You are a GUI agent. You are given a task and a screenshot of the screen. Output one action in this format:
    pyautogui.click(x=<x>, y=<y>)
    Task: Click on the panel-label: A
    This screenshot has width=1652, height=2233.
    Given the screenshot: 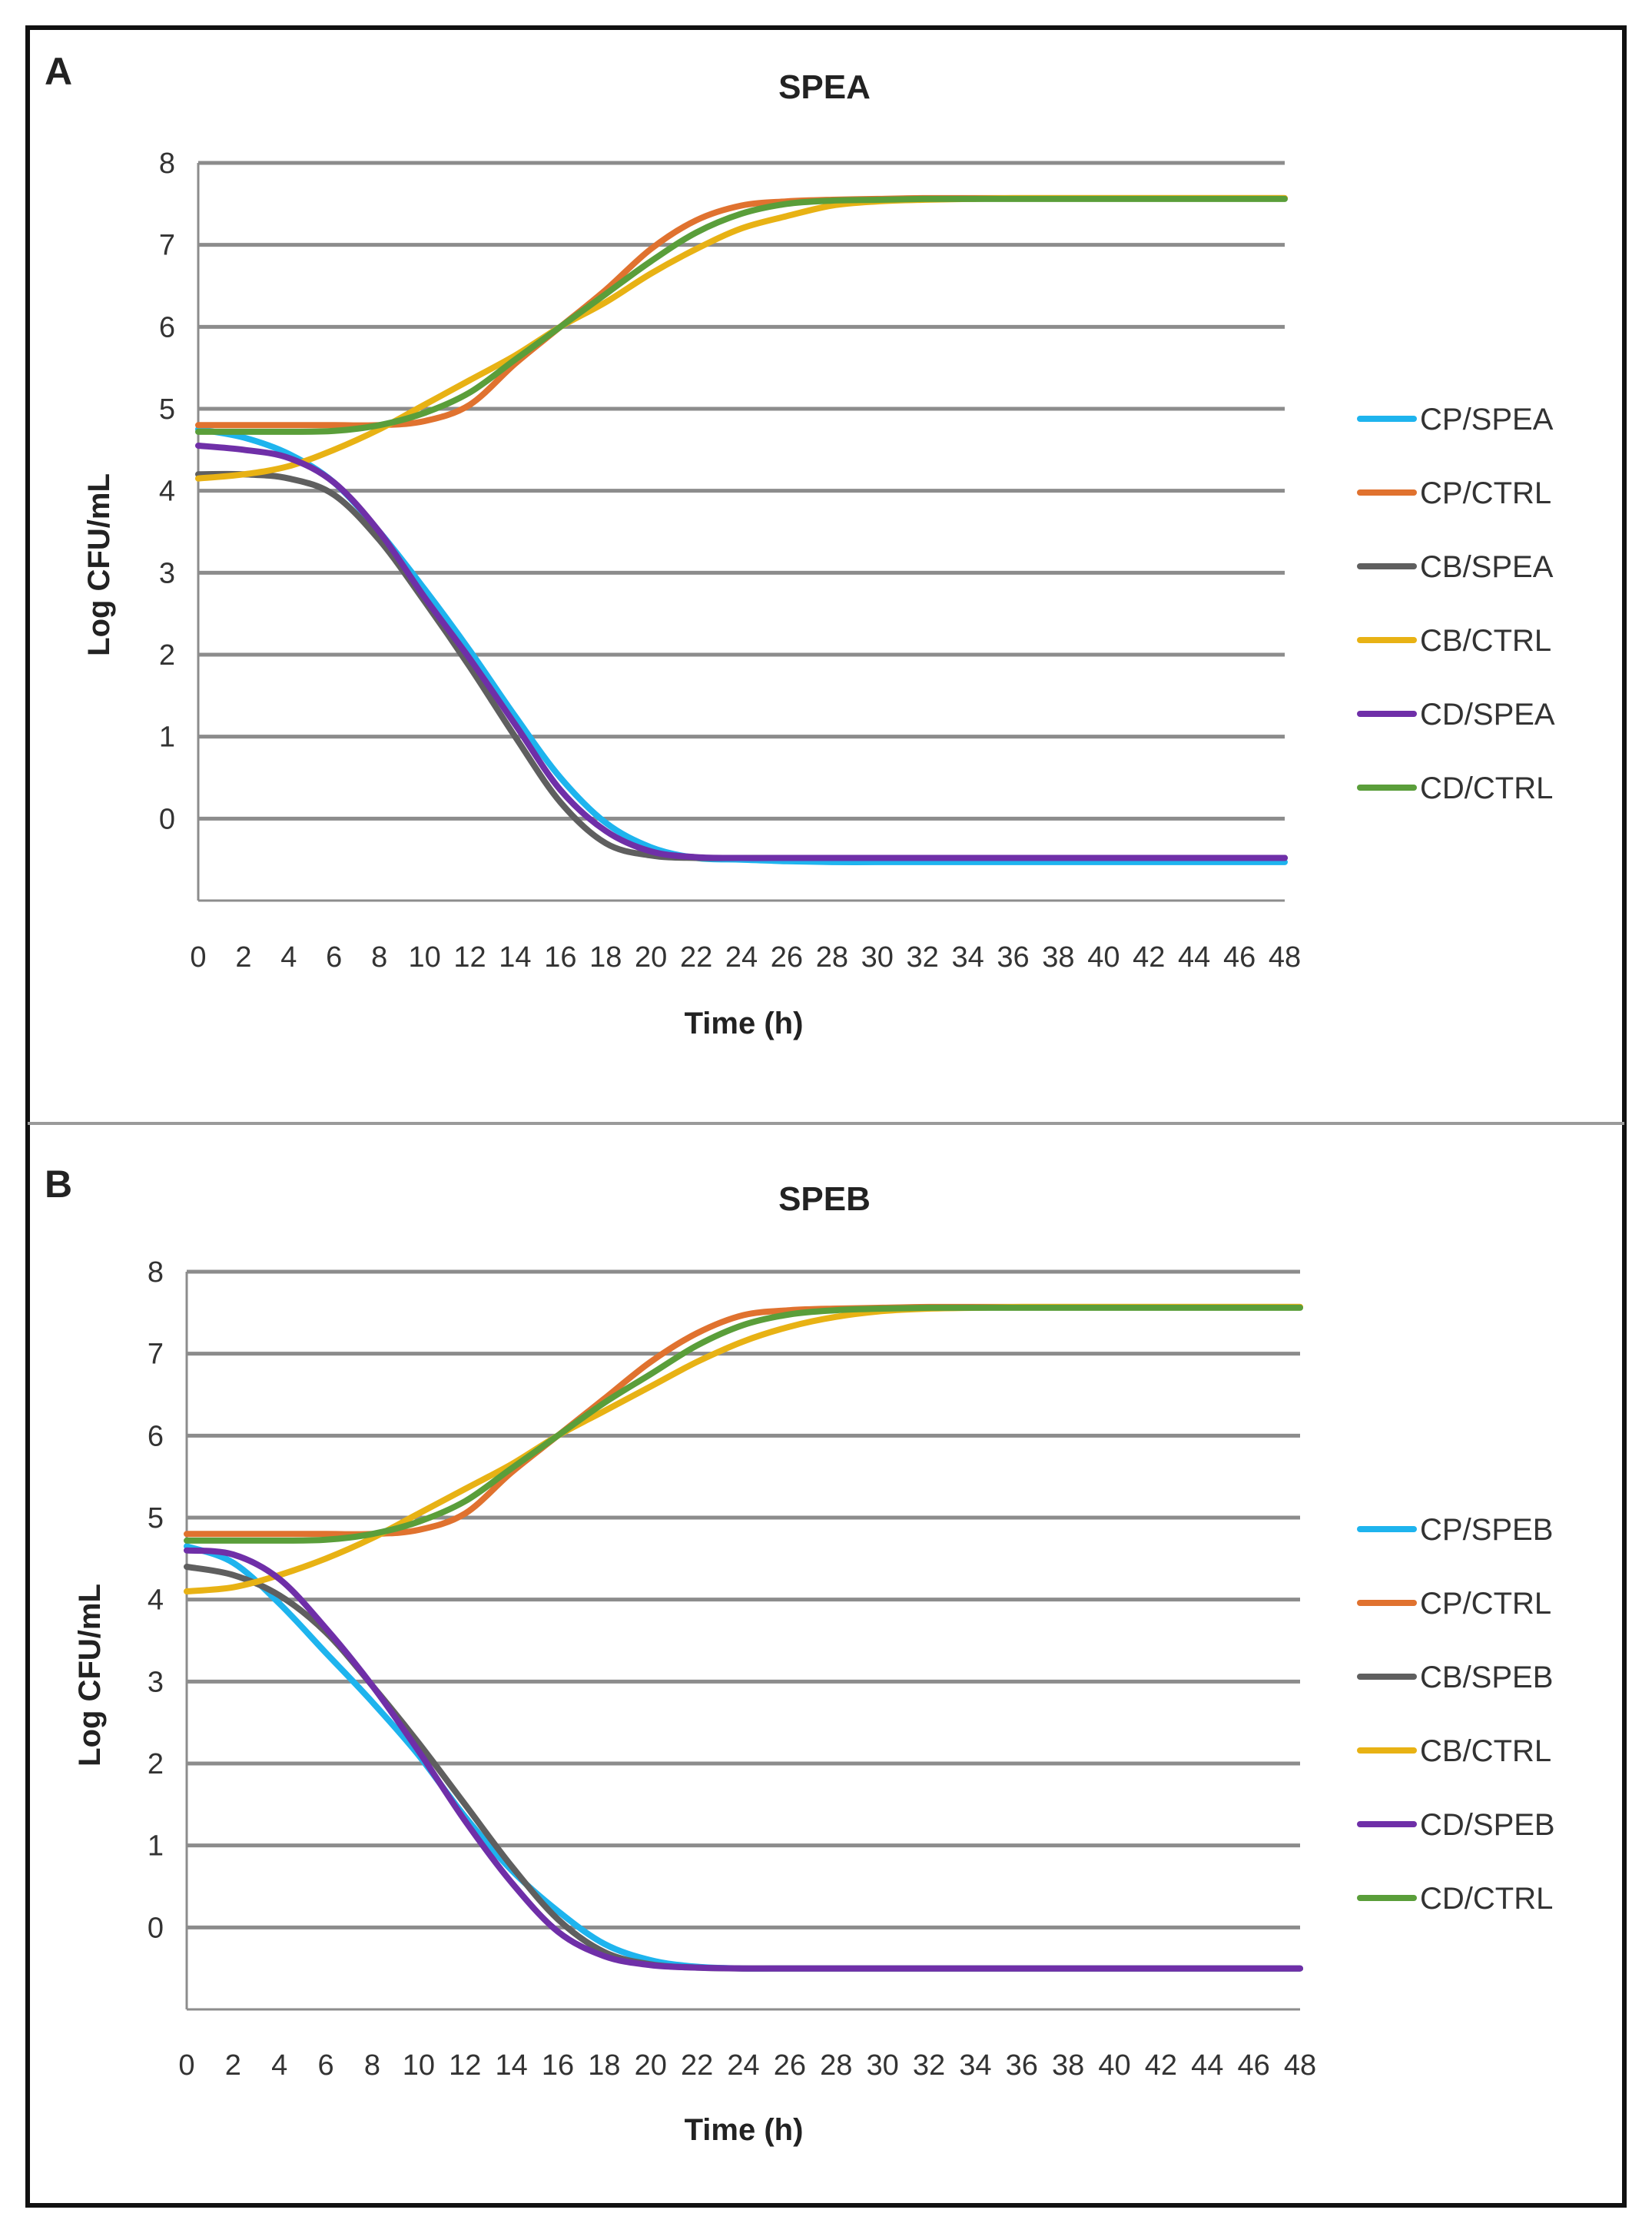 What is the action you would take?
    pyautogui.click(x=58, y=71)
    